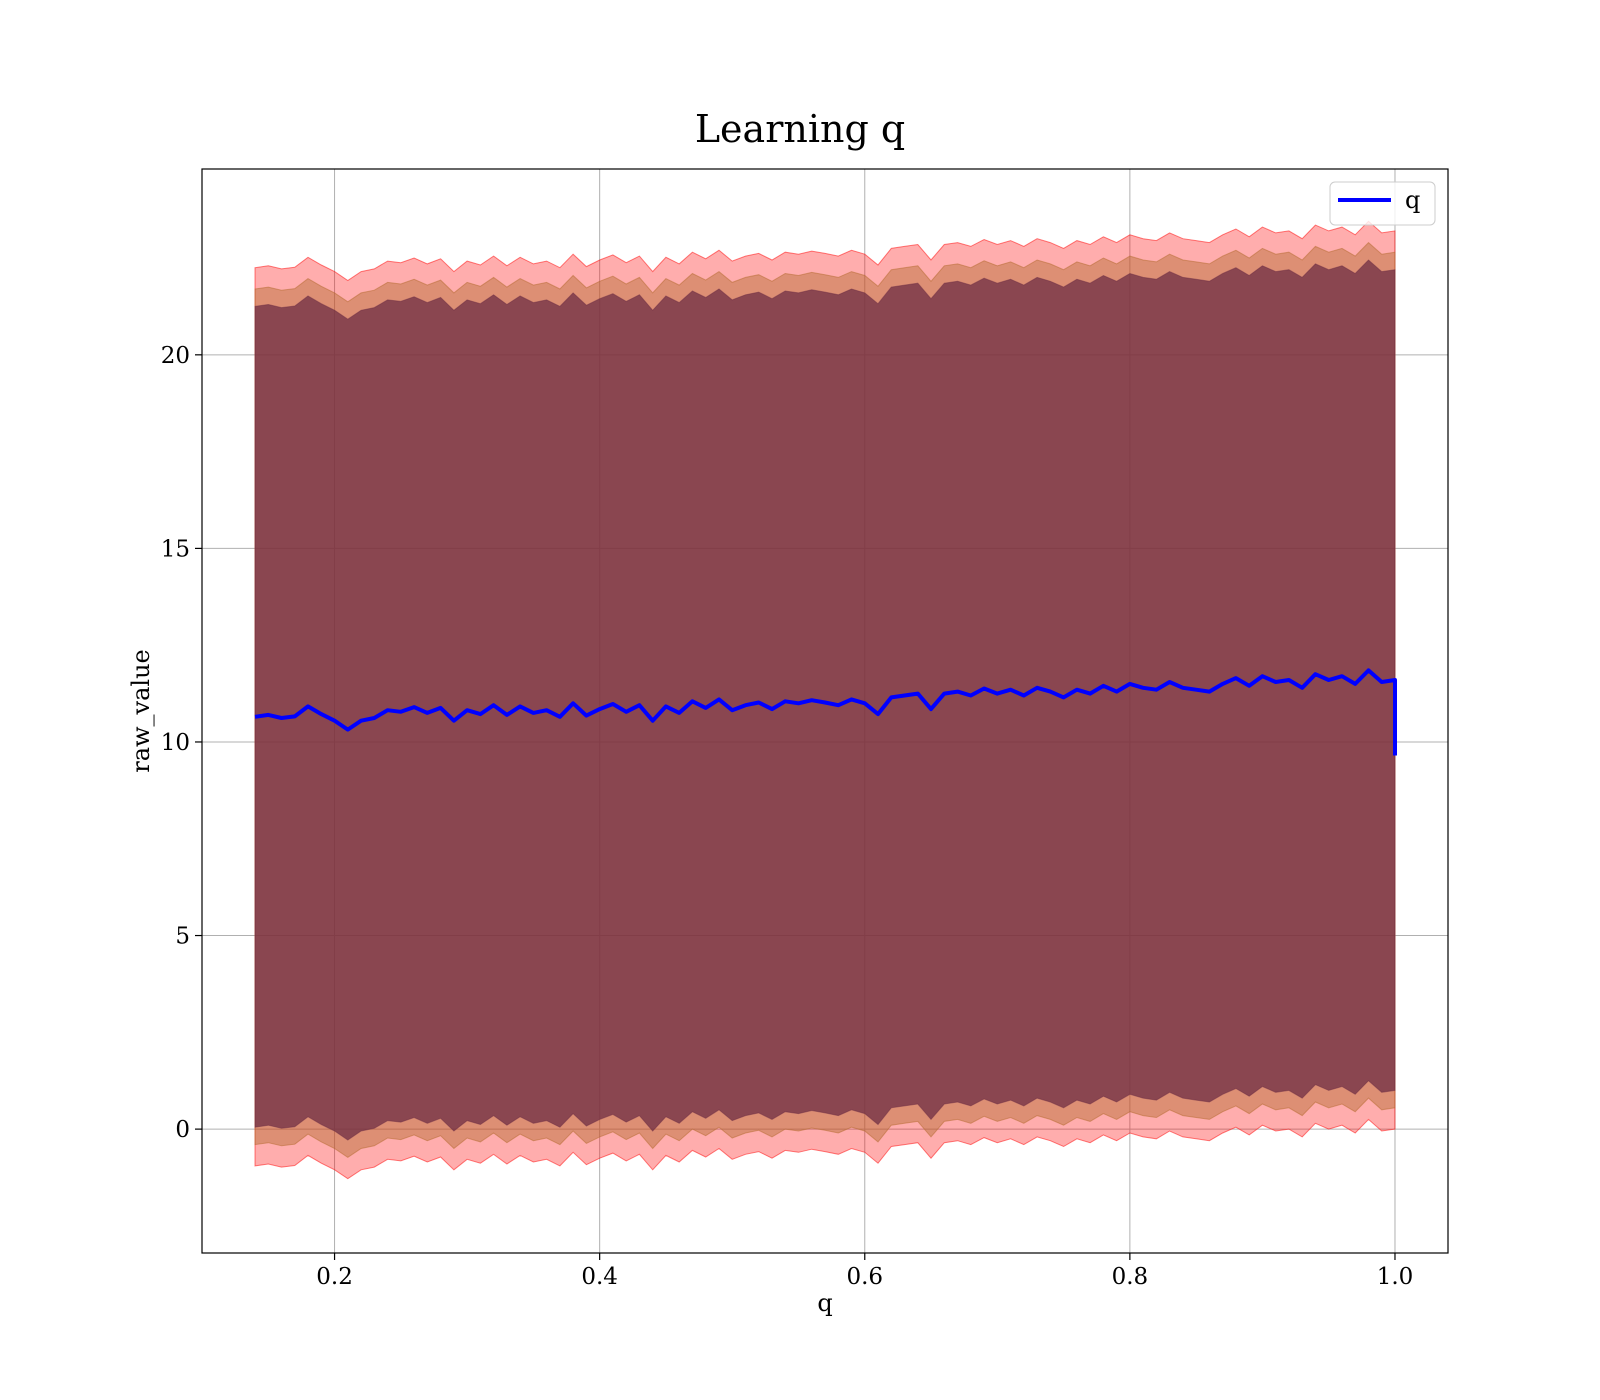 This screenshot has height=1400, width=1600. What do you see at coordinates (175, 743) in the screenshot?
I see `y-tick-label: 10` at bounding box center [175, 743].